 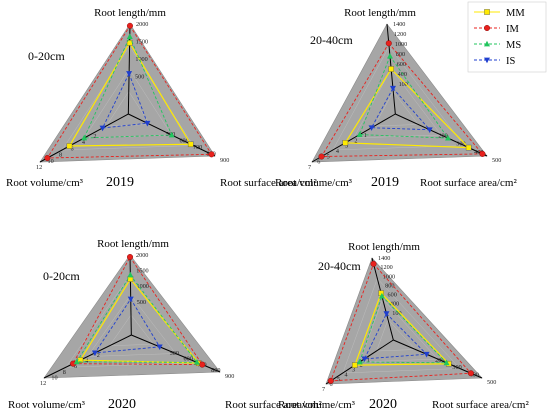 What do you see at coordinates (507, 37) in the screenshot?
I see `legend: MM IM MS IS` at bounding box center [507, 37].